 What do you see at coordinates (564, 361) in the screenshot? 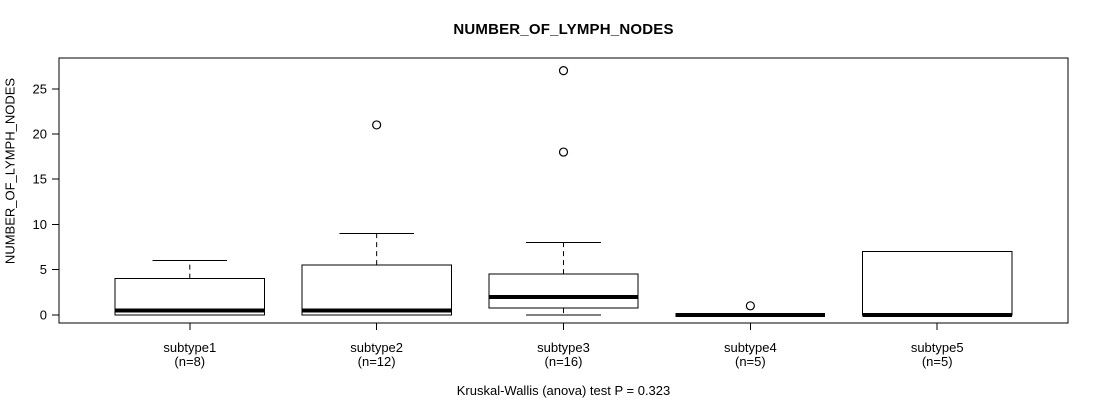
I see `x-tick-sublabel: (n=16)` at bounding box center [564, 361].